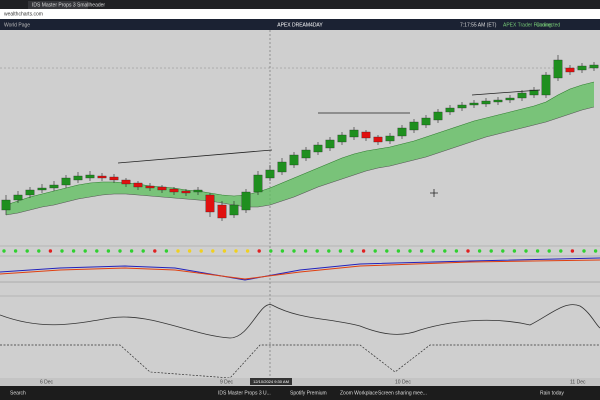 Image resolution: width=600 pixels, height=400 pixels. Describe the element at coordinates (548, 25) in the screenshot. I see `toolbar-status: Connected` at that location.